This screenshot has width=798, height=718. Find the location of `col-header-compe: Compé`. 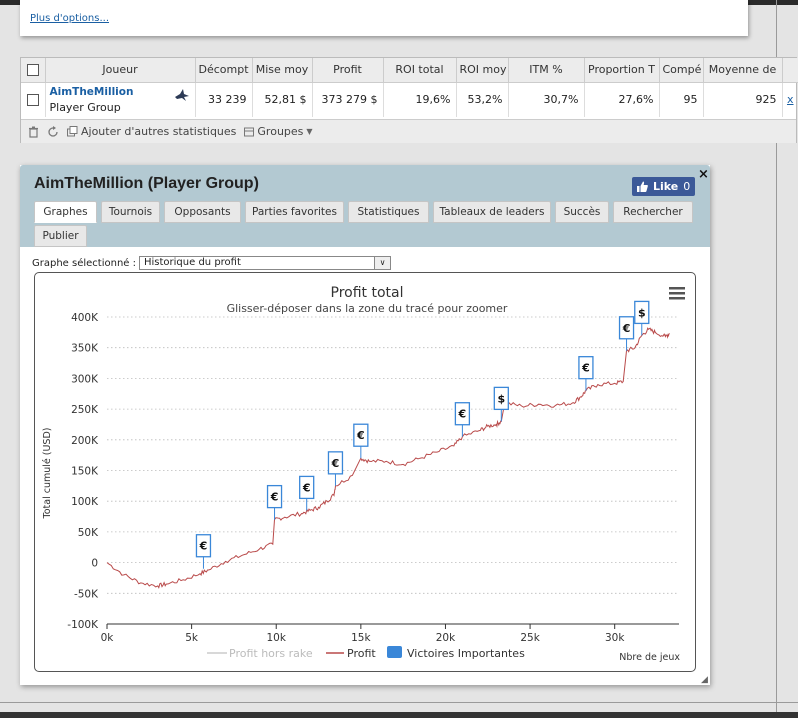

col-header-compe: Compé is located at coordinates (681, 70).